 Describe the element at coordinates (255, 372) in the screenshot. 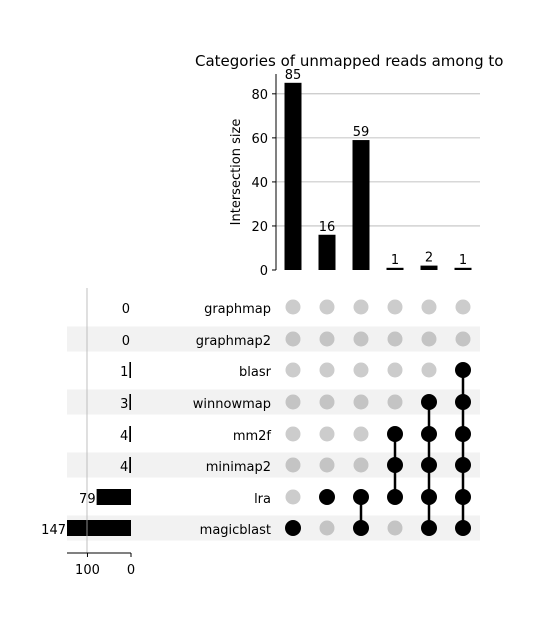

I see `set-label: blasr` at that location.